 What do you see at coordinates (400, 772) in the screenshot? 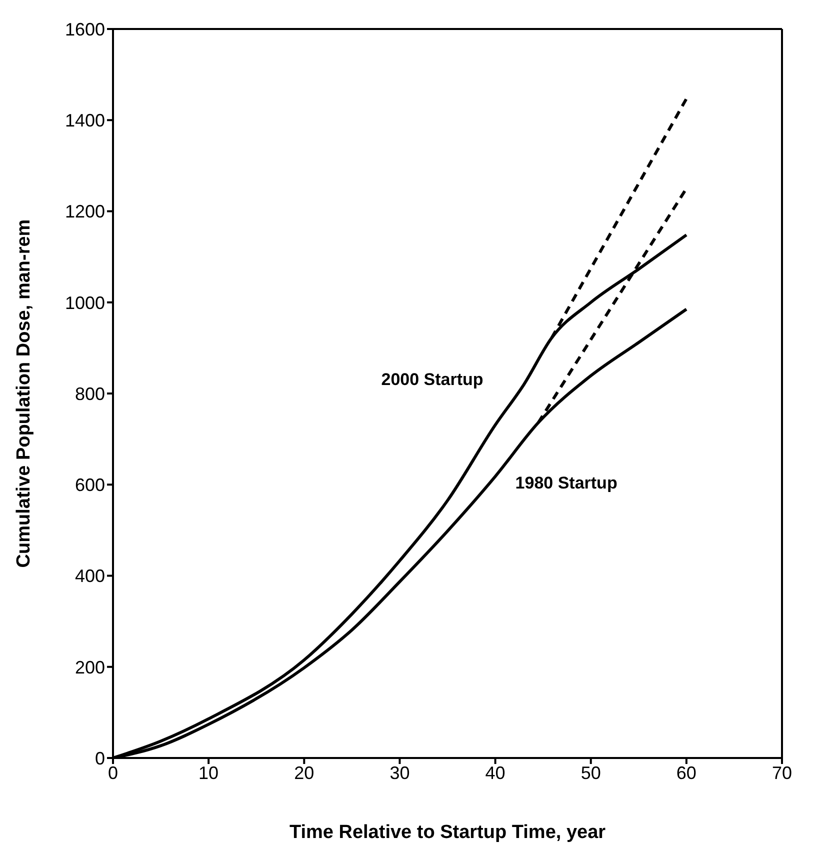
I see `x-tick-label: 30` at bounding box center [400, 772].